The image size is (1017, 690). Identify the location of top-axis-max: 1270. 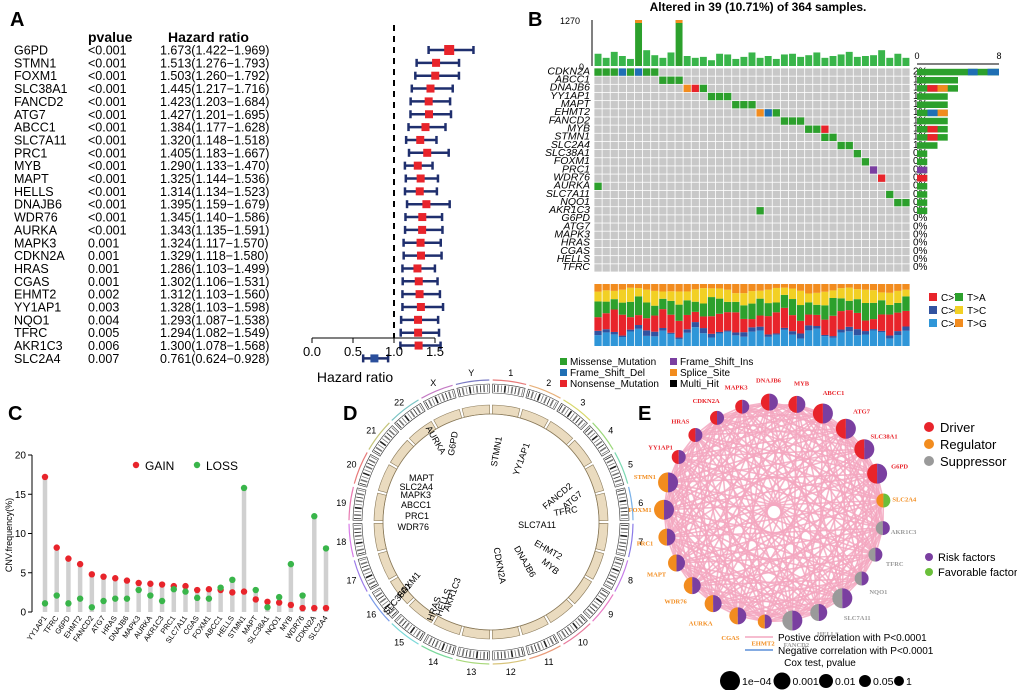
(570, 21).